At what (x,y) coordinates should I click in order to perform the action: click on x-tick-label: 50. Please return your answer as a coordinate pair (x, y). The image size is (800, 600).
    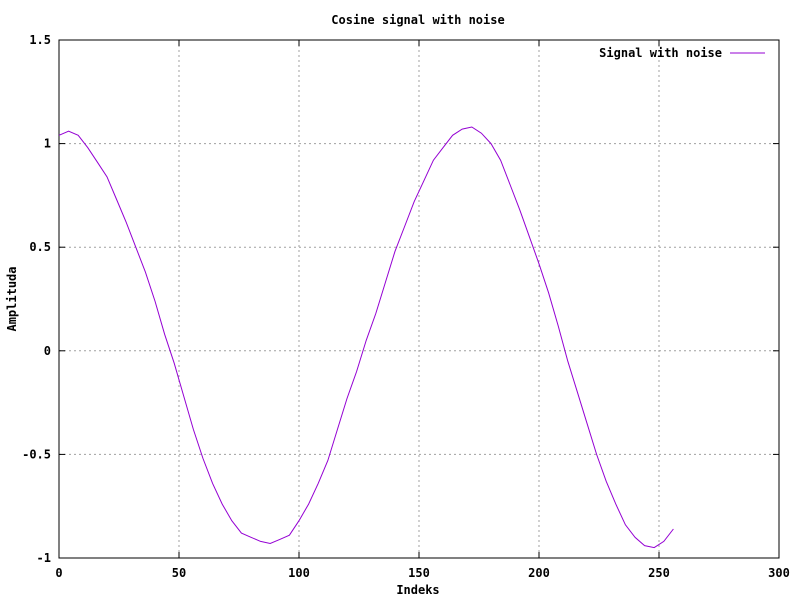
    Looking at the image, I should click on (179, 573).